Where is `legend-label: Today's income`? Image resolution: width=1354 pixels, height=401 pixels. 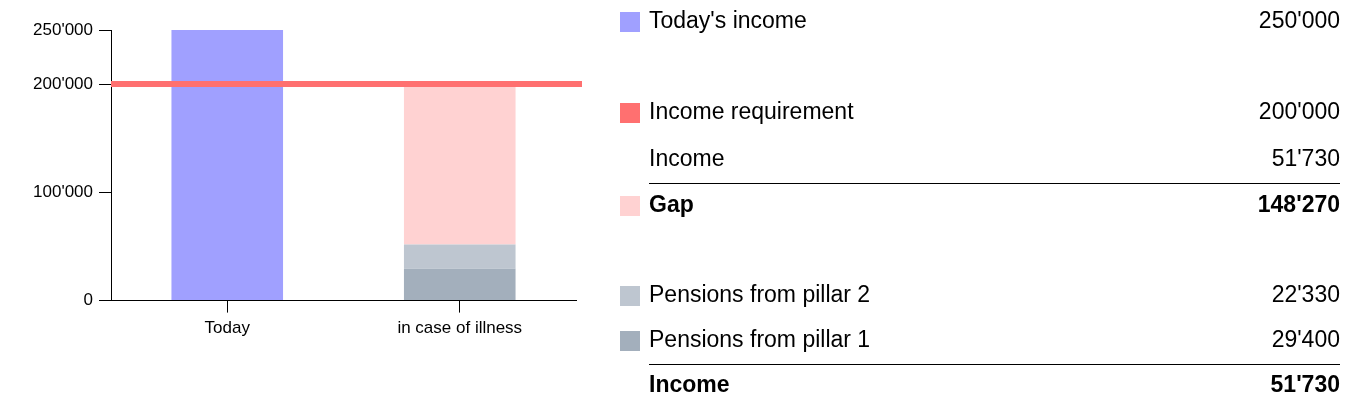 legend-label: Today's income is located at coordinates (728, 20).